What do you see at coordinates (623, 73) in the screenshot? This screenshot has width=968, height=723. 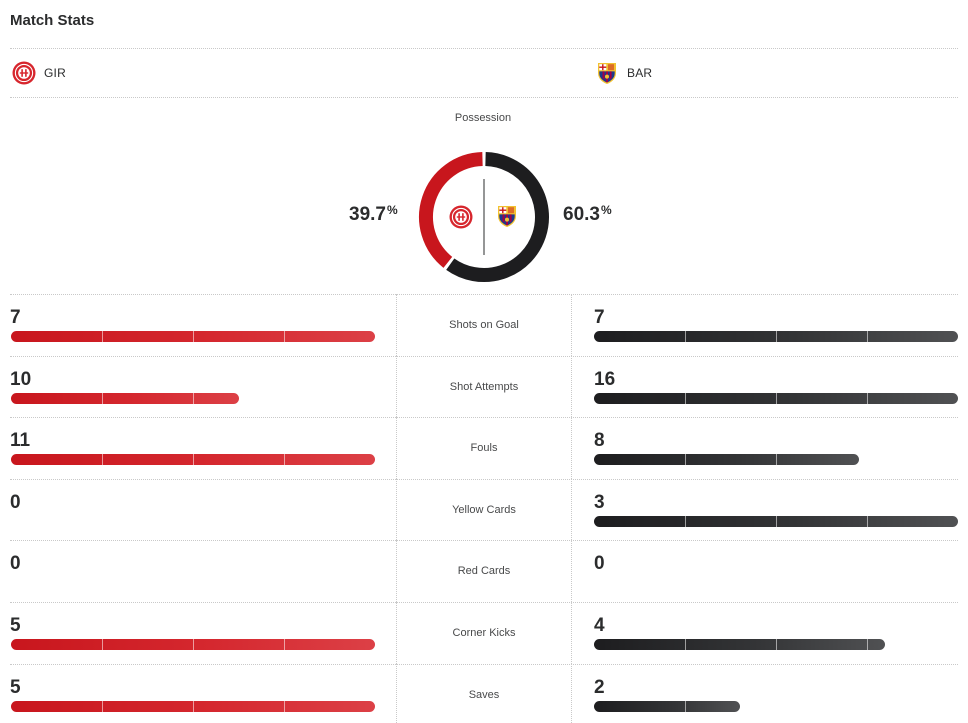 I see `away-team-header: BAR` at bounding box center [623, 73].